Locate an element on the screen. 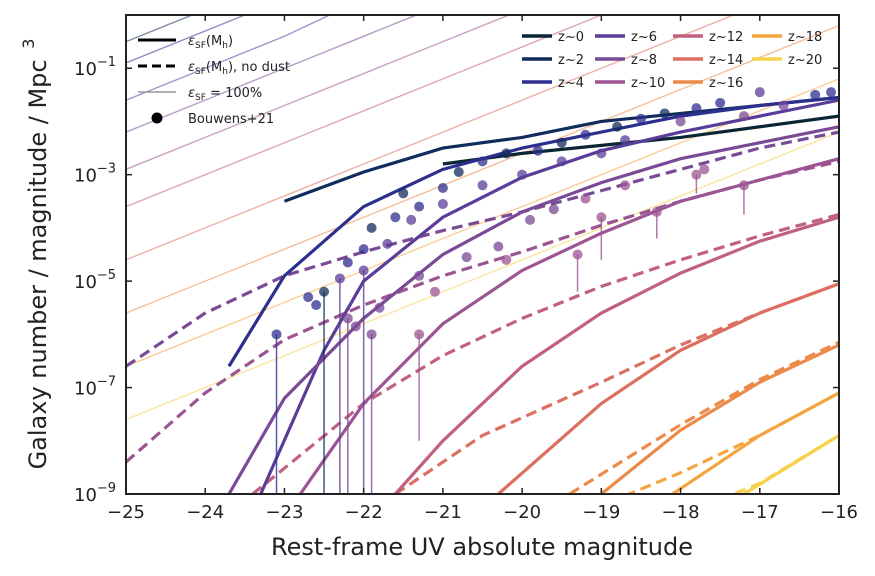 Image resolution: width=875 pixels, height=576 pixels. legend-redshift-label: z~20 is located at coordinates (805, 60).